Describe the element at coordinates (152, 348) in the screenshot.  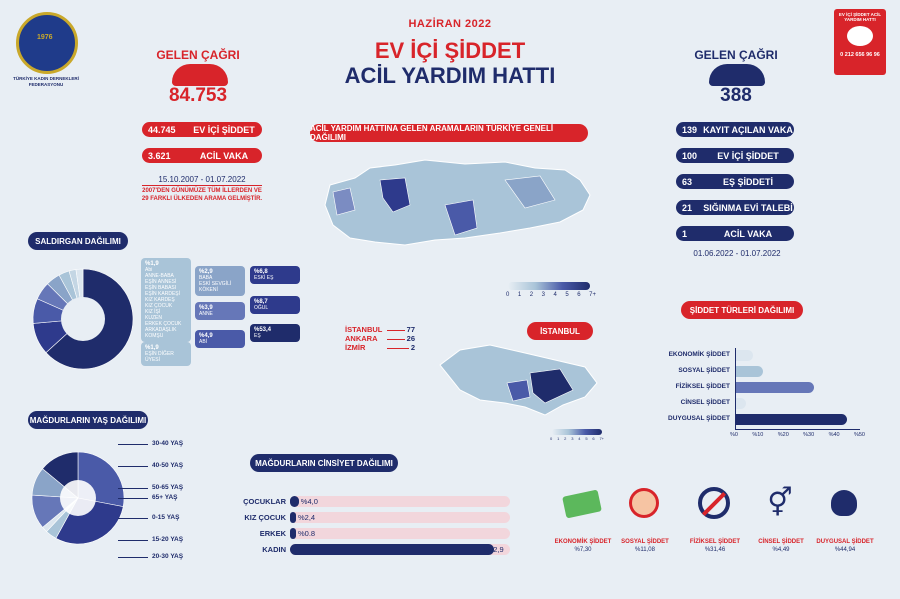
I see `attacker-pct: %1,9` at that location.